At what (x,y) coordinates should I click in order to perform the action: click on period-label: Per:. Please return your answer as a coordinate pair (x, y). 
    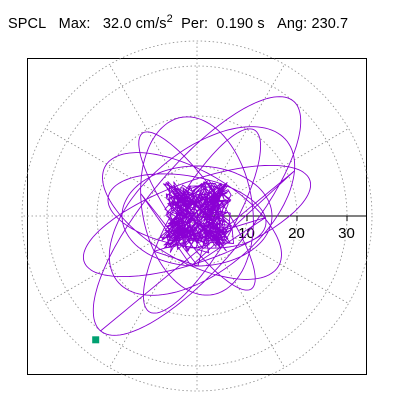
    Looking at the image, I should click on (195, 24).